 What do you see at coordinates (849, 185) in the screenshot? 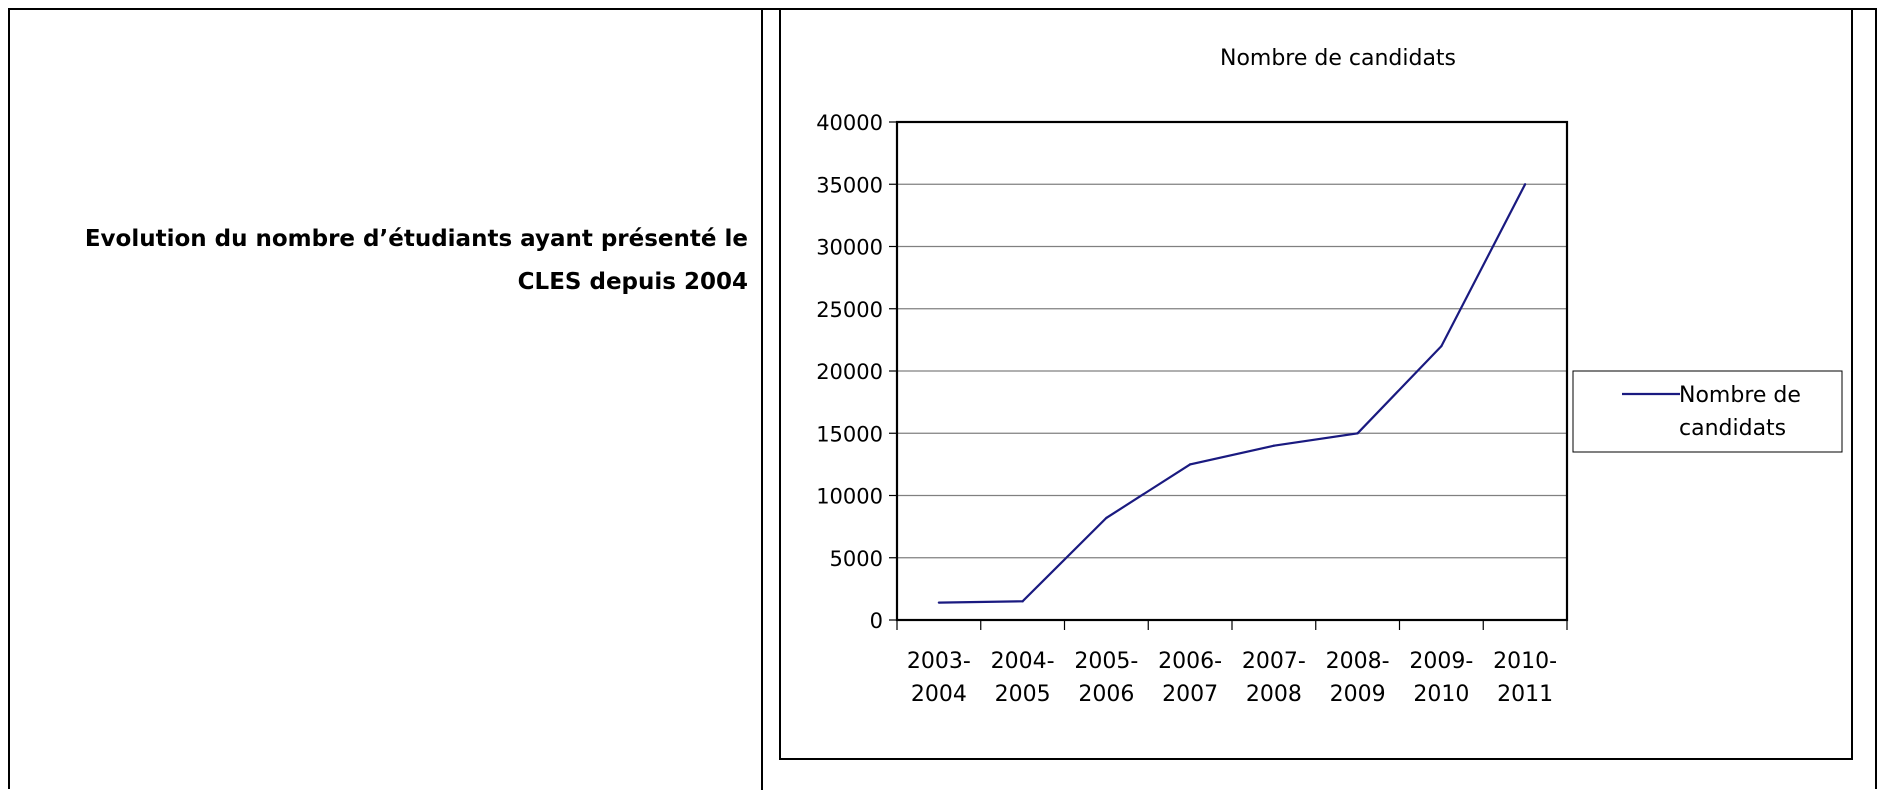
I see `y-tick-label: 35000` at bounding box center [849, 185].